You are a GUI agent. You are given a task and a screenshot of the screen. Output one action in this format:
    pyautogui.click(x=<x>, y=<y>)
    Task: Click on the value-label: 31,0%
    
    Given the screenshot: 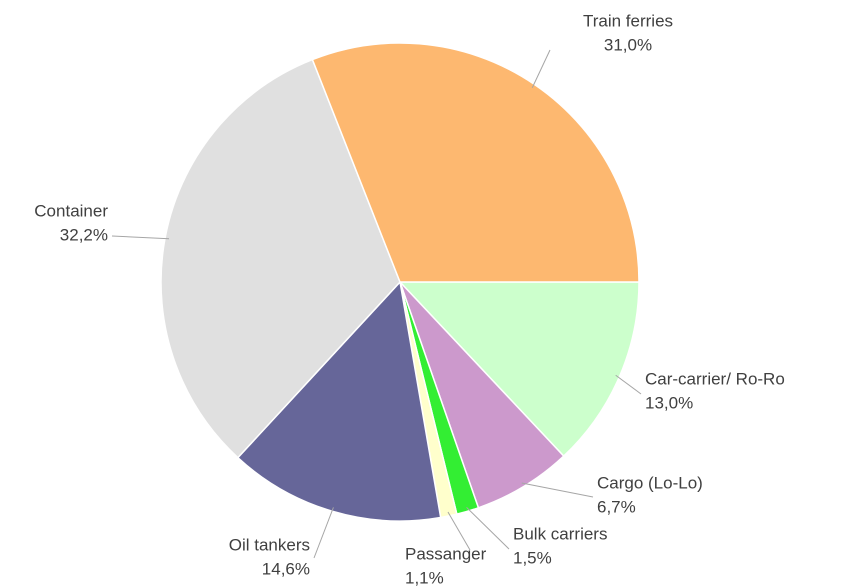 What is the action you would take?
    pyautogui.click(x=628, y=44)
    